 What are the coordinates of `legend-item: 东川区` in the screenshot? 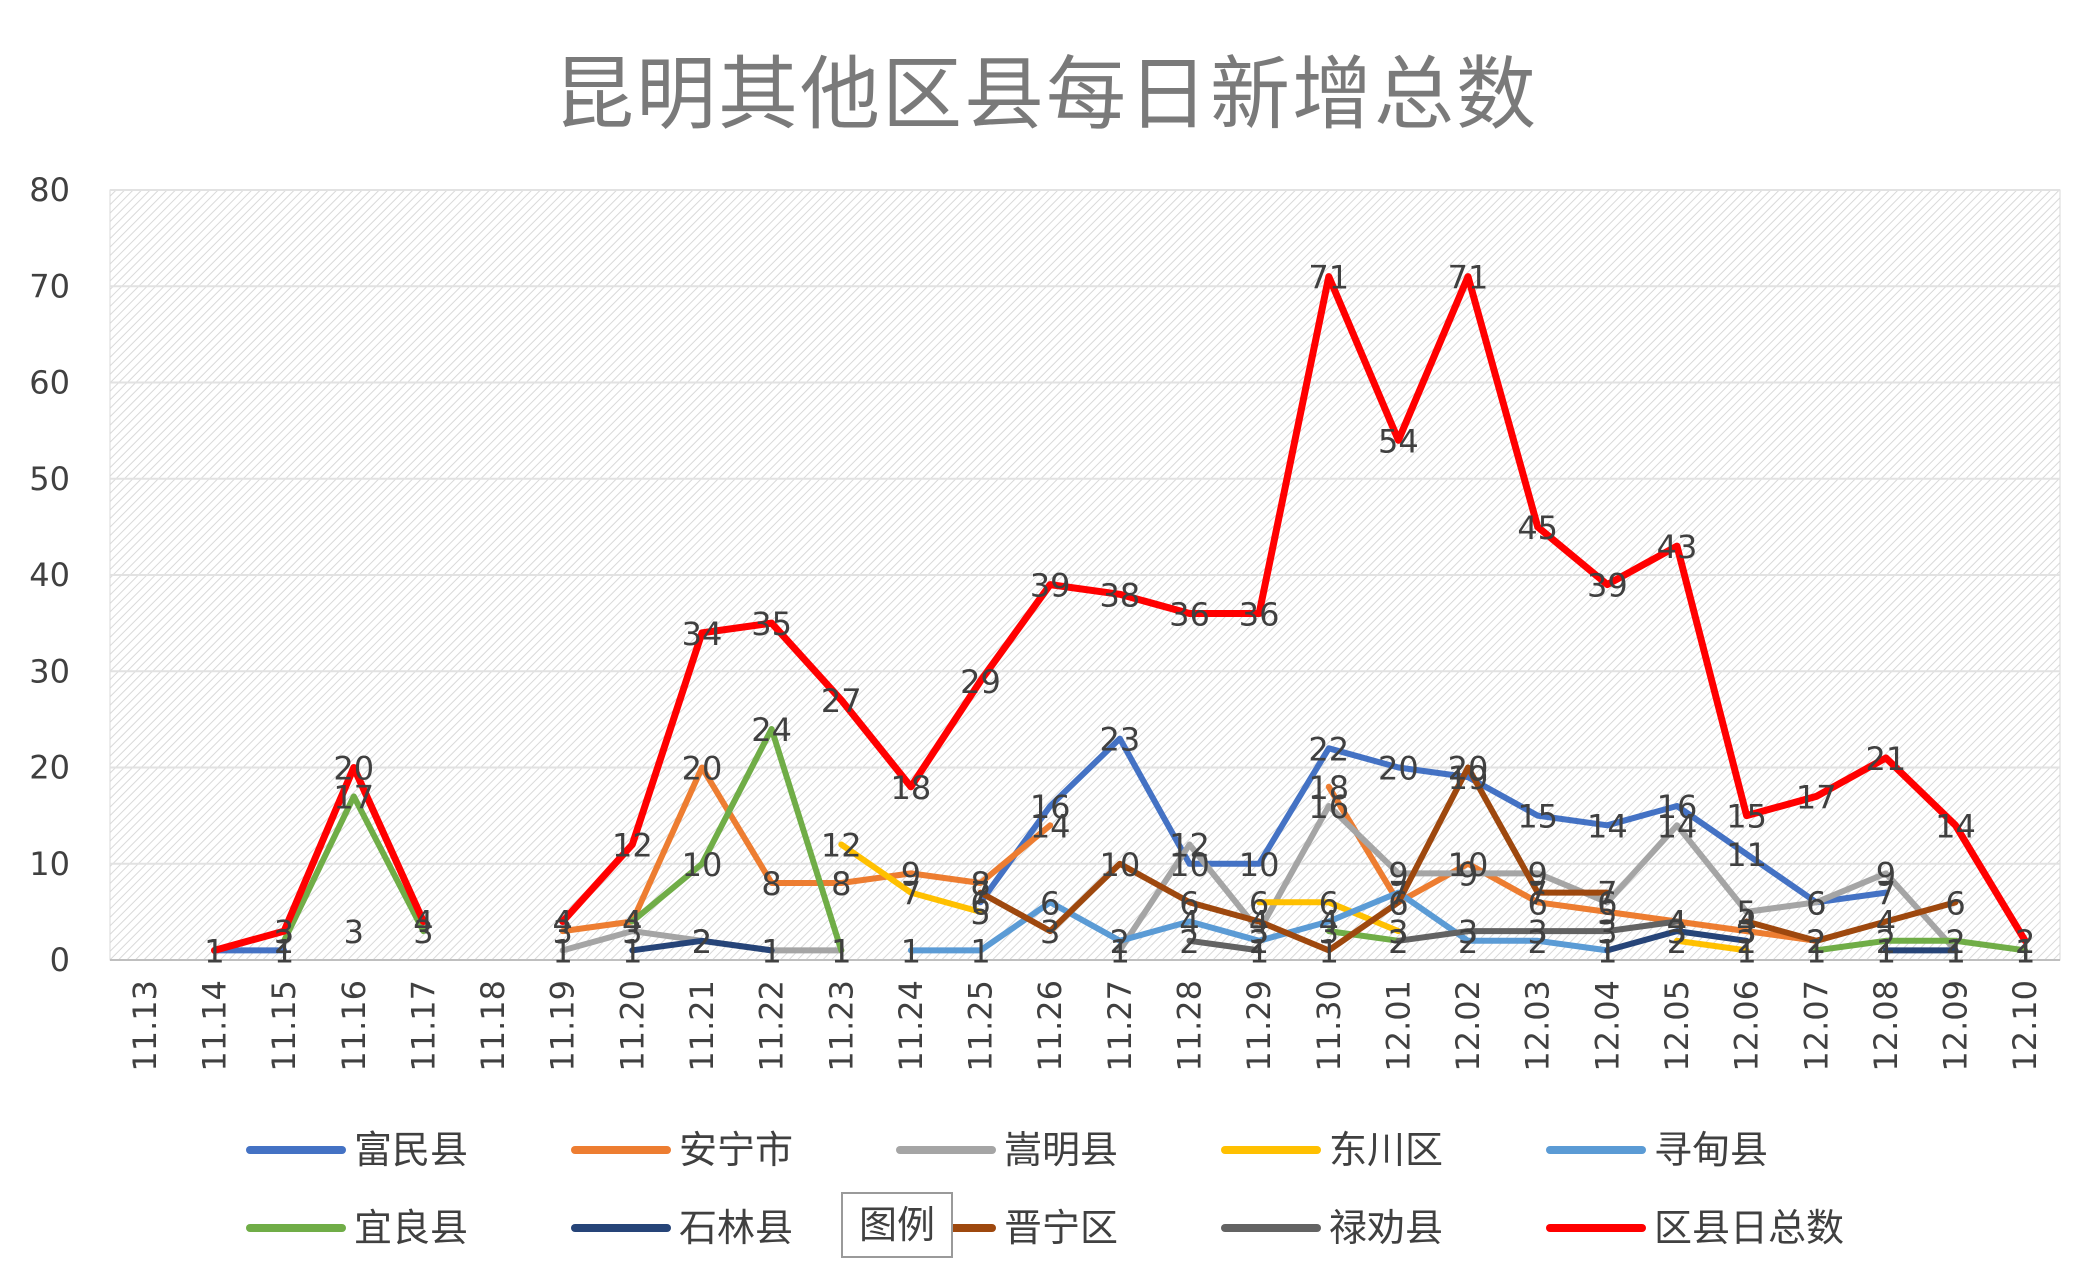 It's located at (1332, 1150).